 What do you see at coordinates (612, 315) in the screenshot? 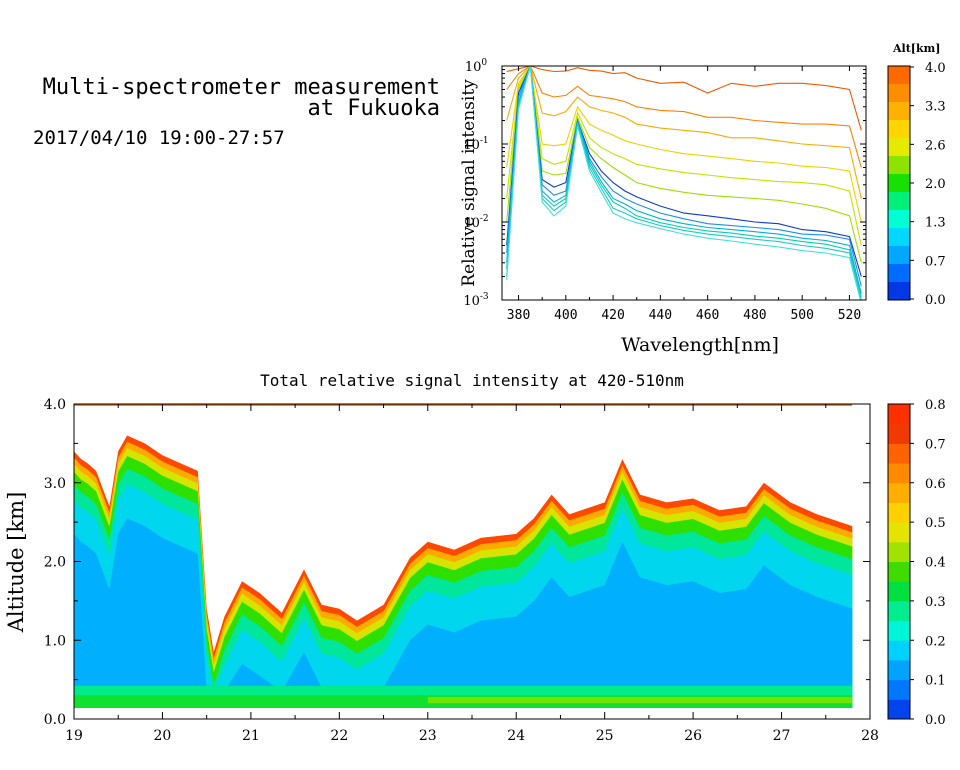
I see `spectrum-x-tick-label: 420` at bounding box center [612, 315].